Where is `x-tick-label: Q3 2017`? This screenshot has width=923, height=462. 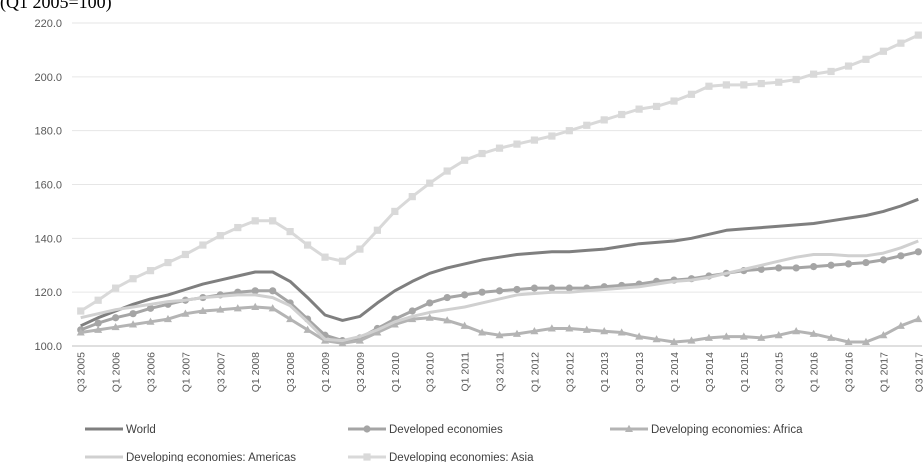
x-tick-label: Q3 2017 is located at coordinates (918, 372).